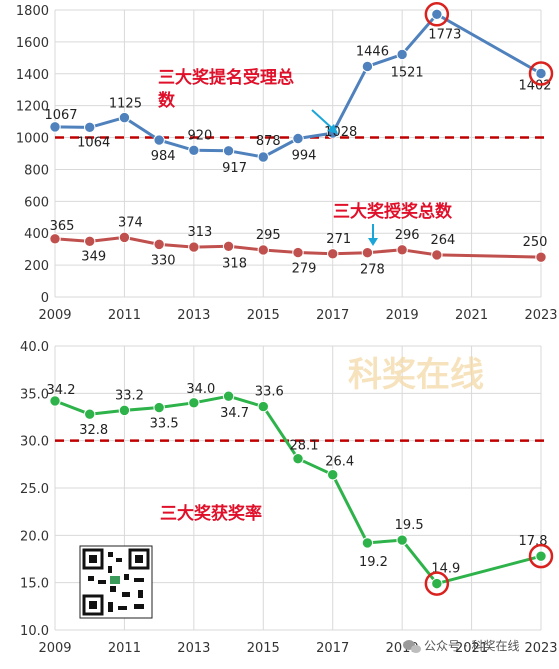  What do you see at coordinates (372, 270) in the screenshot?
I see `top-series-1-data-label: 278` at bounding box center [372, 270].